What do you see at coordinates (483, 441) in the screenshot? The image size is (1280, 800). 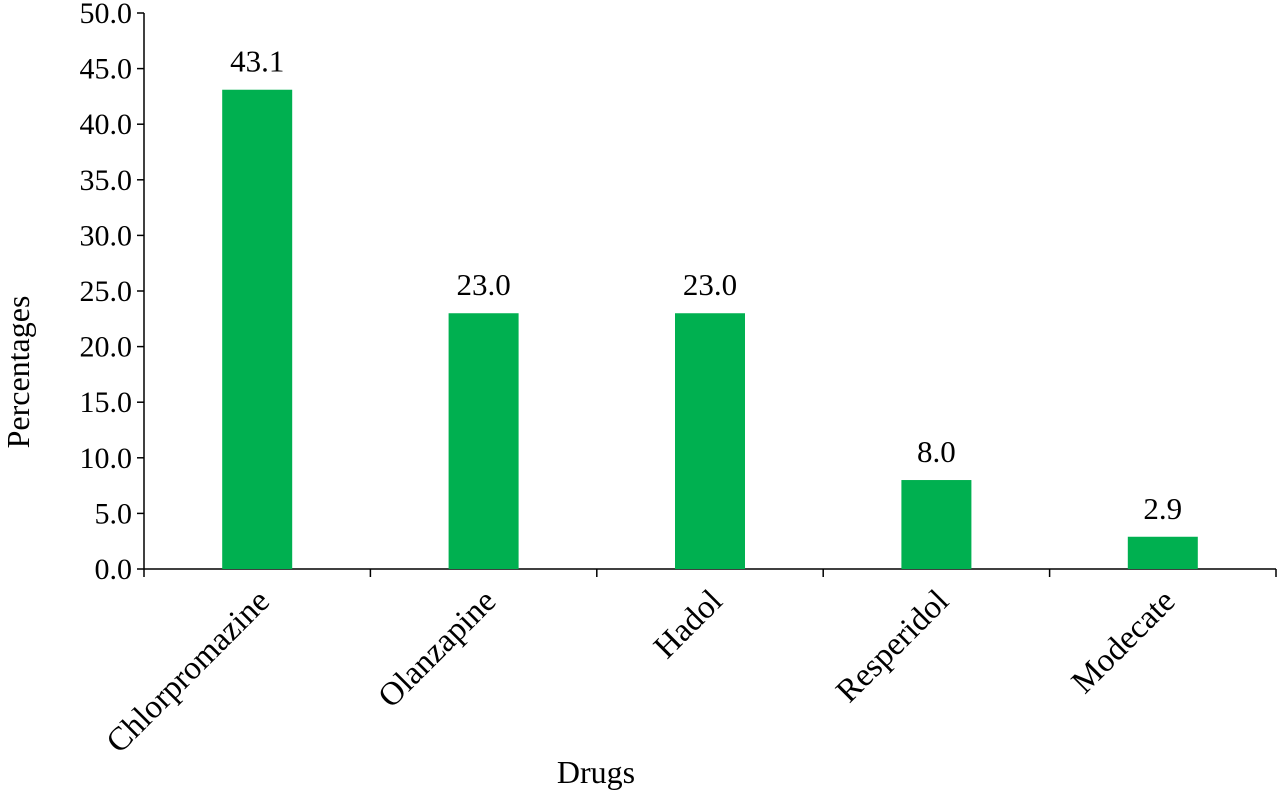 I see `bar-olanzapine` at bounding box center [483, 441].